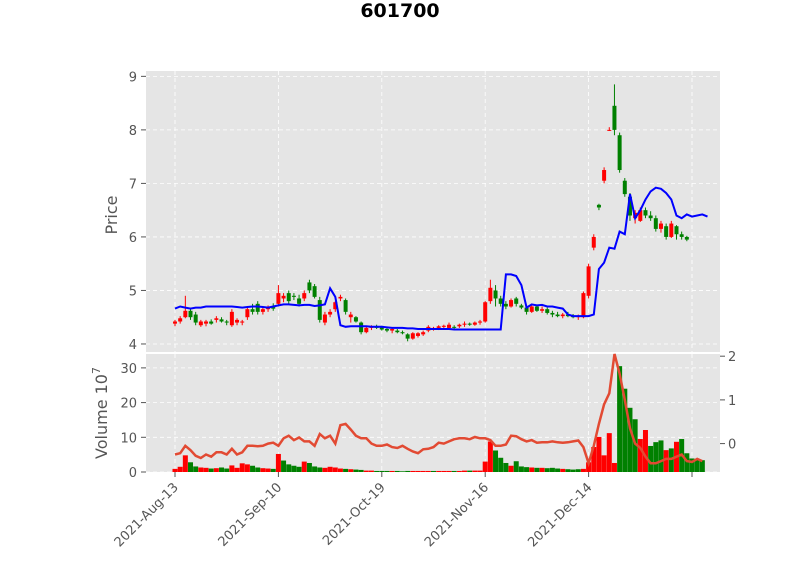 The width and height of the screenshot is (800, 575). I want to click on x-tick-label: 2021-Sep-10, so click(251, 515).